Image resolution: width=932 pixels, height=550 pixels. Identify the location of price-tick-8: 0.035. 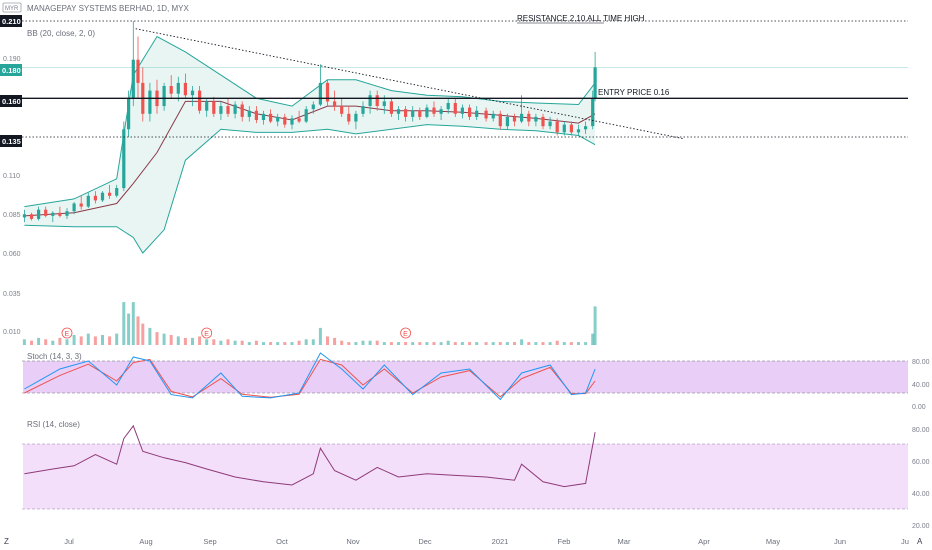
(12, 294).